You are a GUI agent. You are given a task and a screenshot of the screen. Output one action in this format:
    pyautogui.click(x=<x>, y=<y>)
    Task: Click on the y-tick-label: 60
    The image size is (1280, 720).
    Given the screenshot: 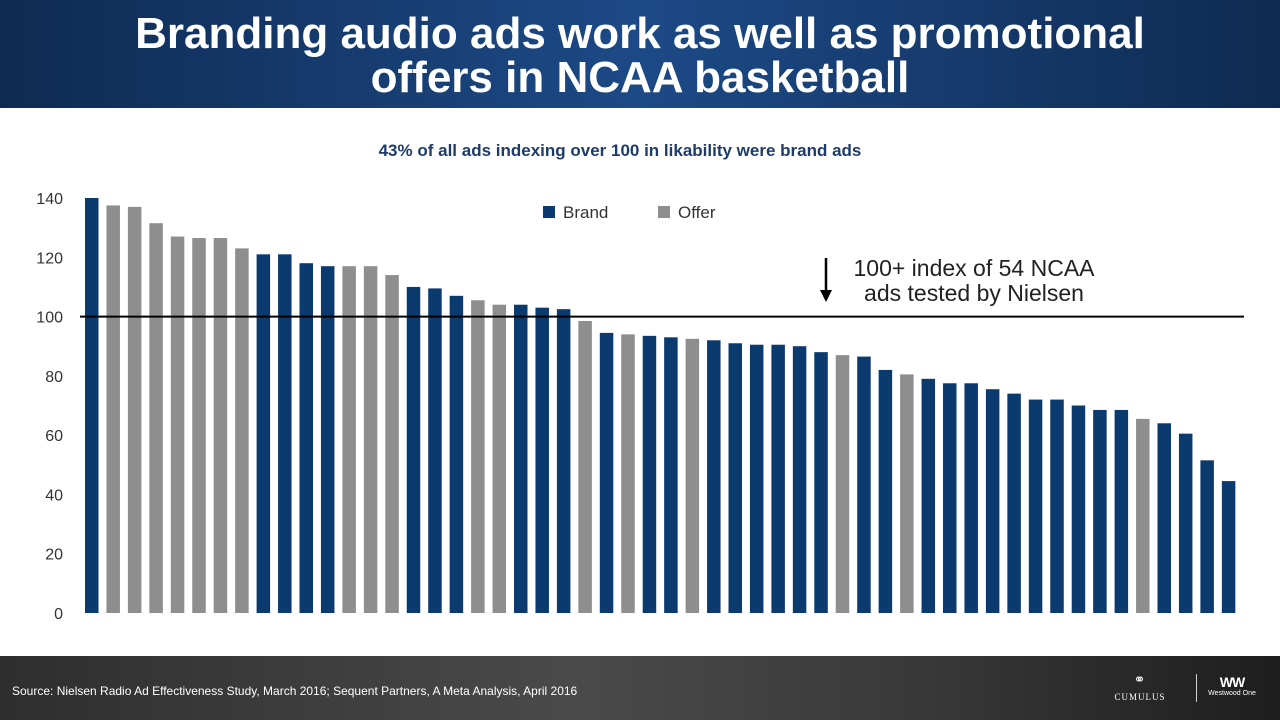 What is the action you would take?
    pyautogui.click(x=54, y=436)
    